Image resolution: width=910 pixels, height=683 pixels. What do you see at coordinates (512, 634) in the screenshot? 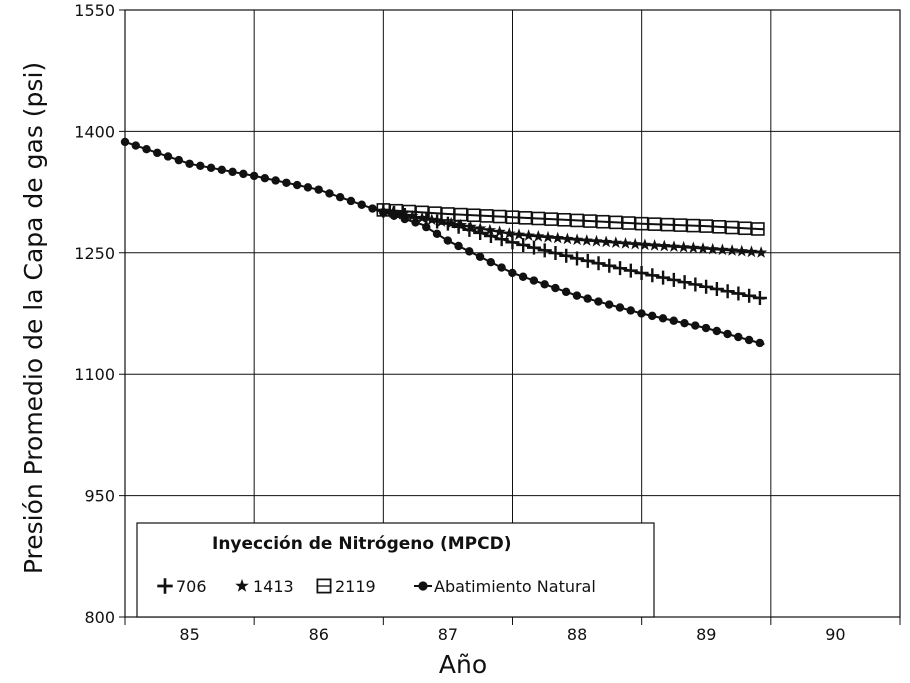
I see `x-tick-labels: 85 86 87 88 89 90` at bounding box center [512, 634].